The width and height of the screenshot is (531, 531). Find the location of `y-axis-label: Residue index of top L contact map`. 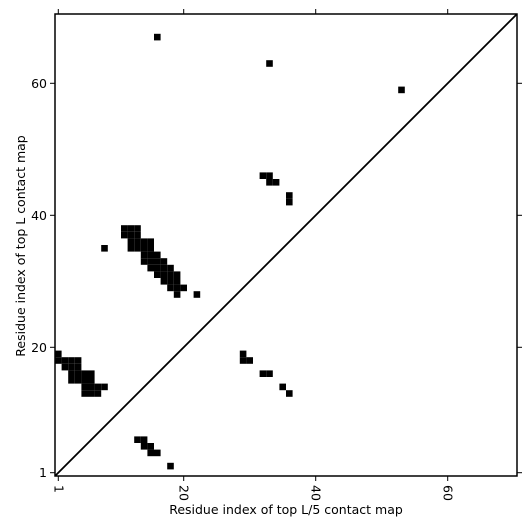

y-axis-label: Residue index of top L contact map is located at coordinates (20, 245).